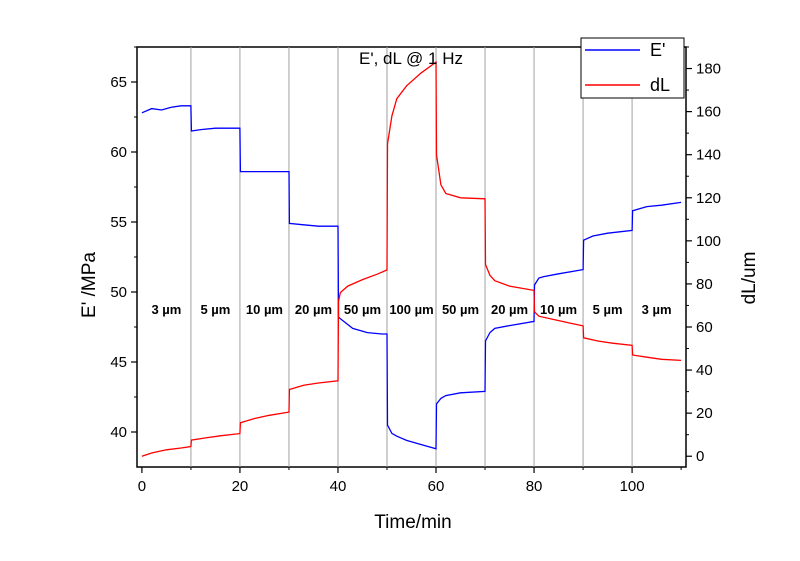 This screenshot has height=561, width=800. What do you see at coordinates (534, 486) in the screenshot?
I see `x-tick-label: 80` at bounding box center [534, 486].